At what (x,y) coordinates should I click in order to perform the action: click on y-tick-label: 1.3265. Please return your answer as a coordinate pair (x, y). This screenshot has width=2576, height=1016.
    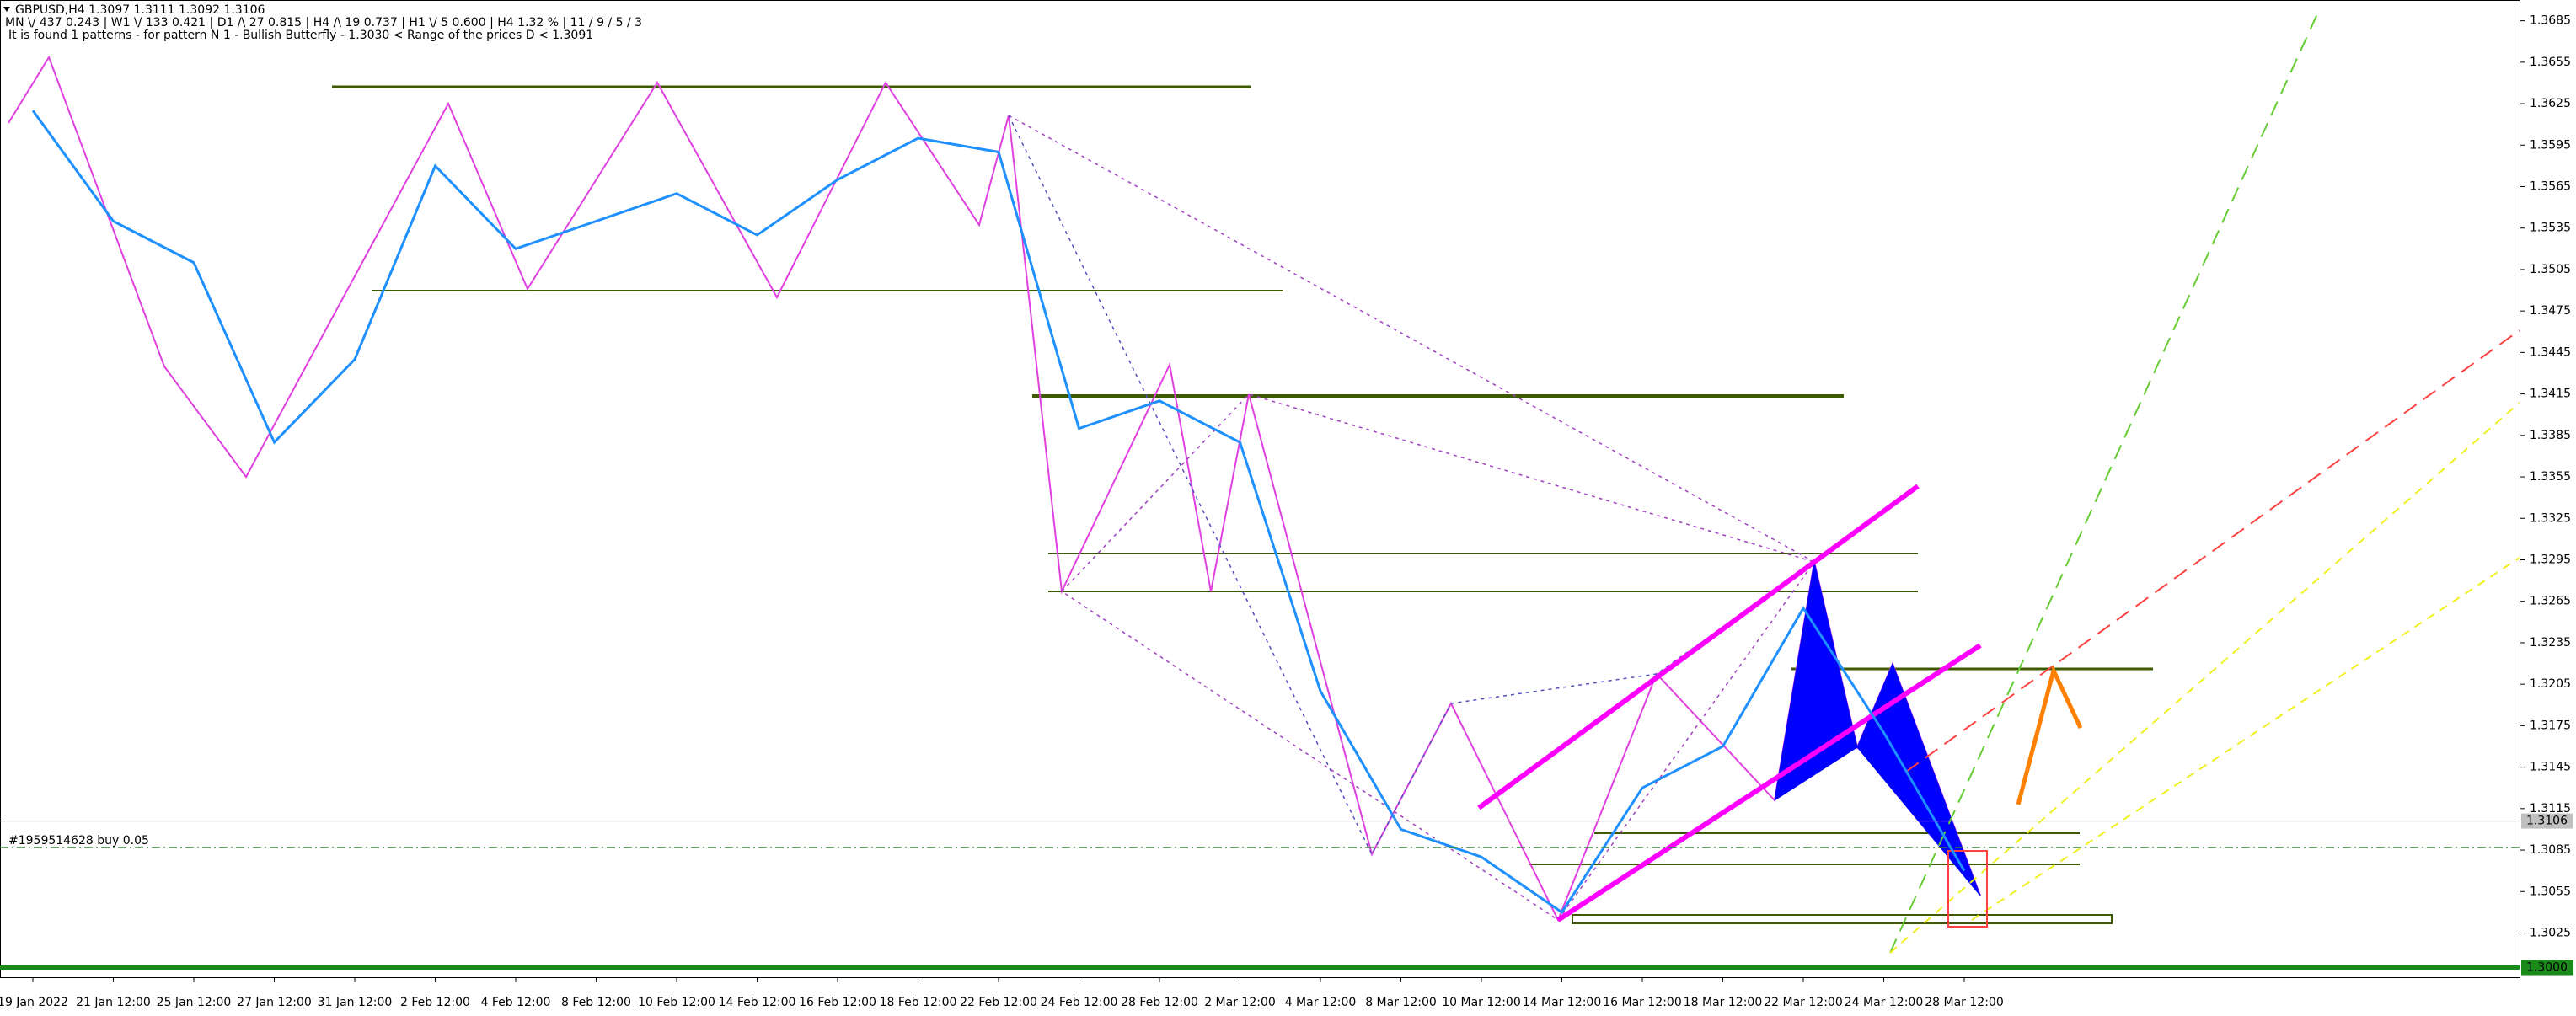
    Looking at the image, I should click on (2550, 601).